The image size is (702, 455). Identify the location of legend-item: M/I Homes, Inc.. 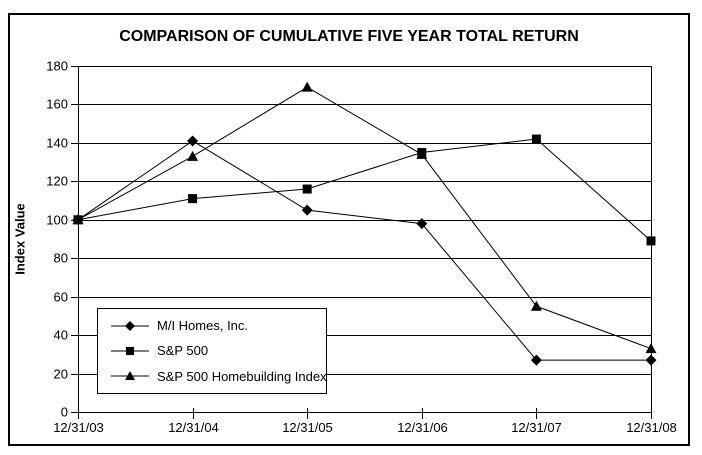
(216, 325).